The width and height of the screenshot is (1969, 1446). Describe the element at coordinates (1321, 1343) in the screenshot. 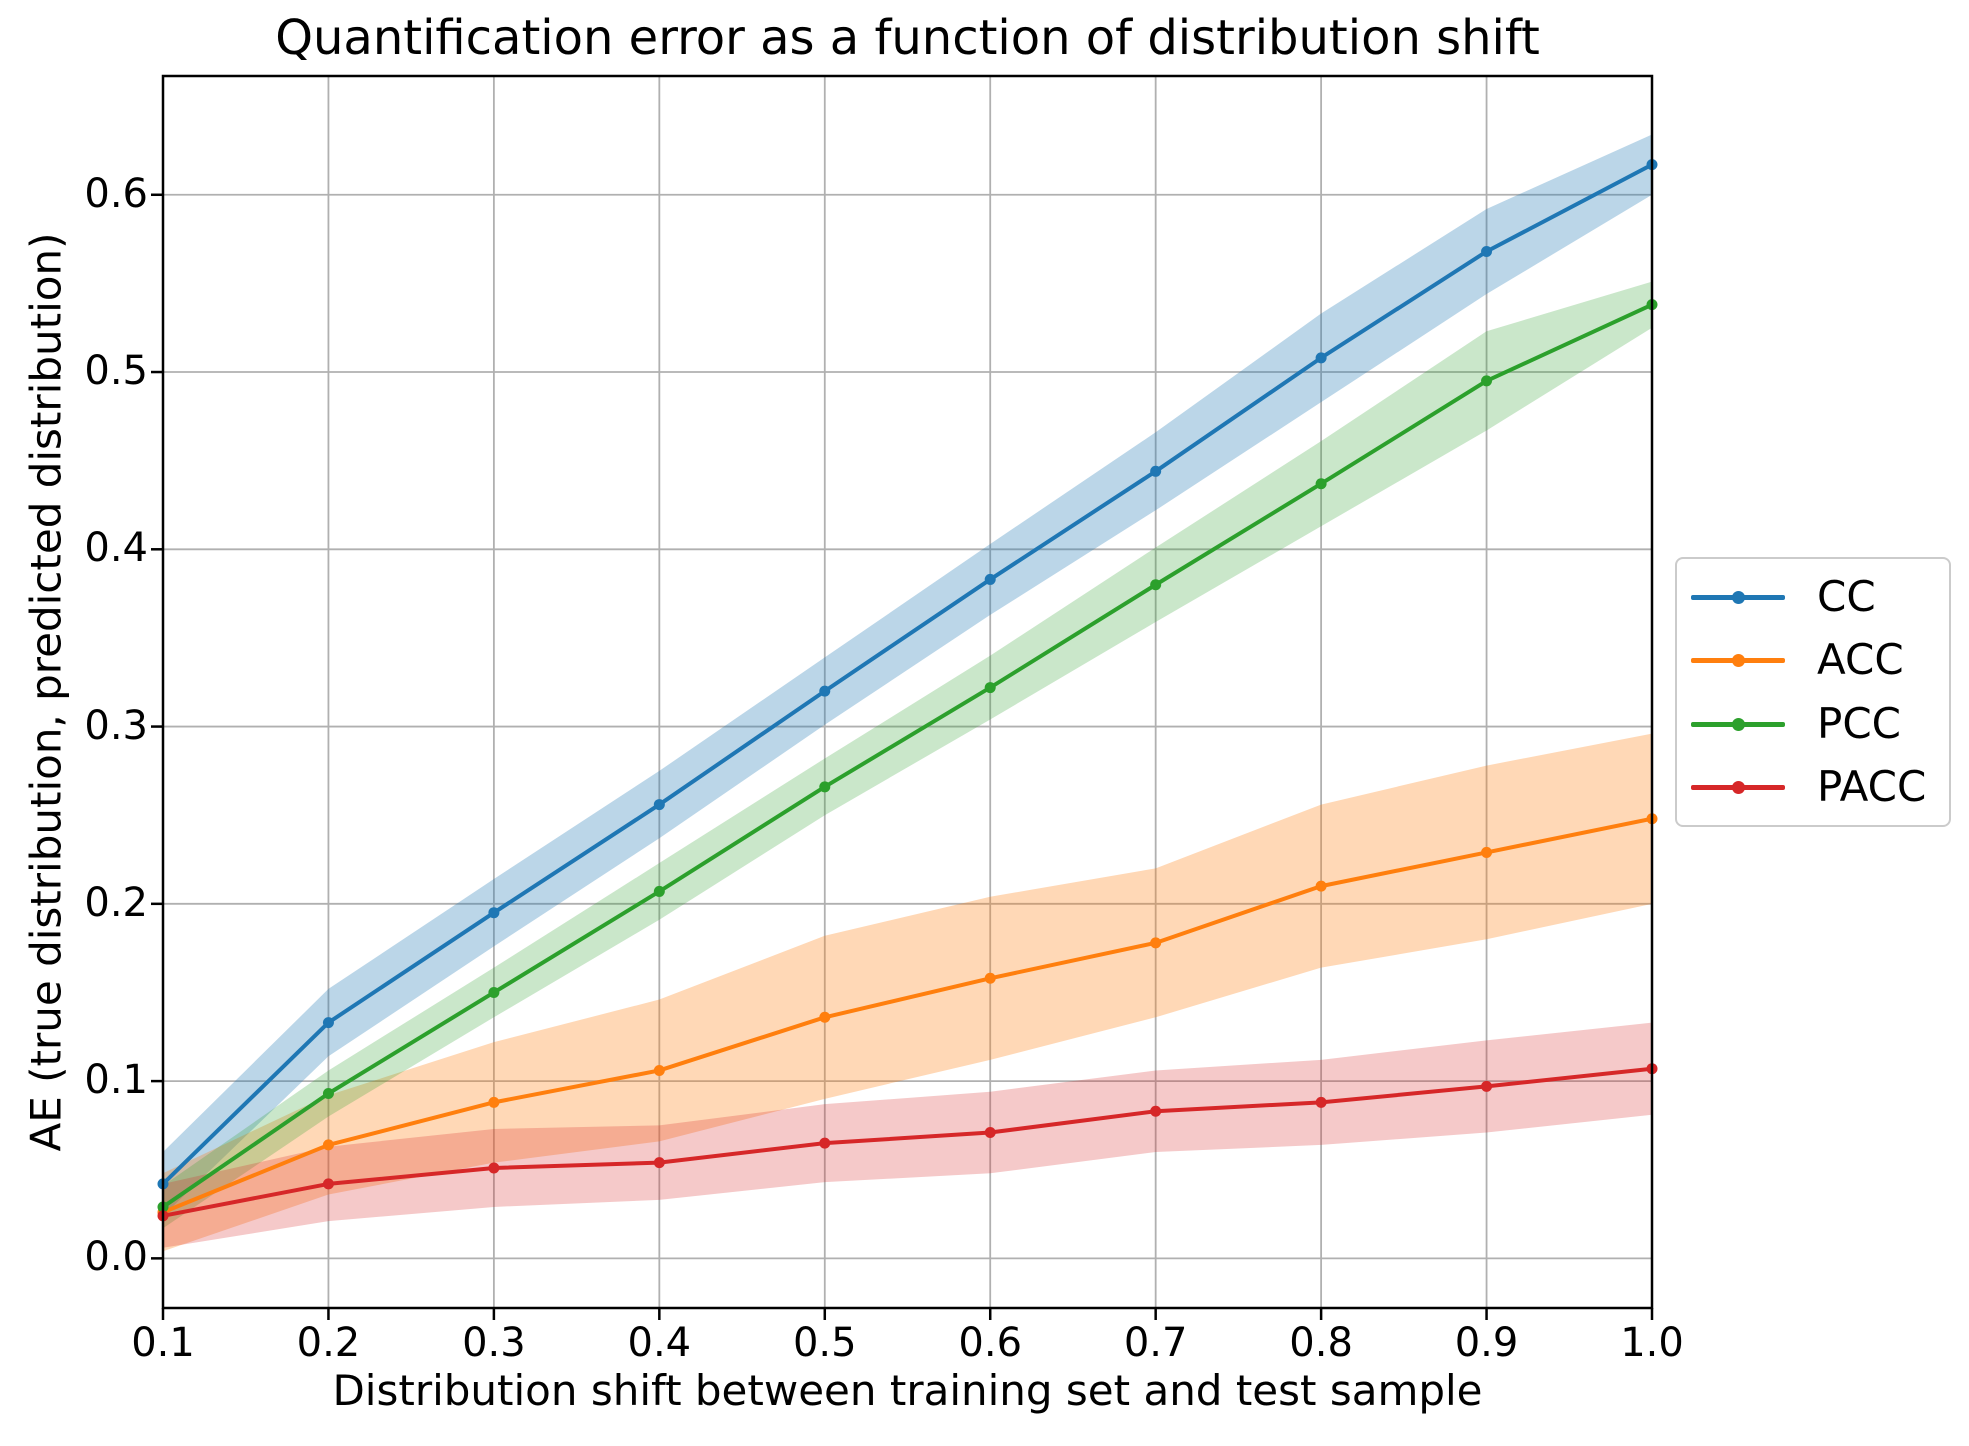

I see `x-tick-label: 0.8` at that location.